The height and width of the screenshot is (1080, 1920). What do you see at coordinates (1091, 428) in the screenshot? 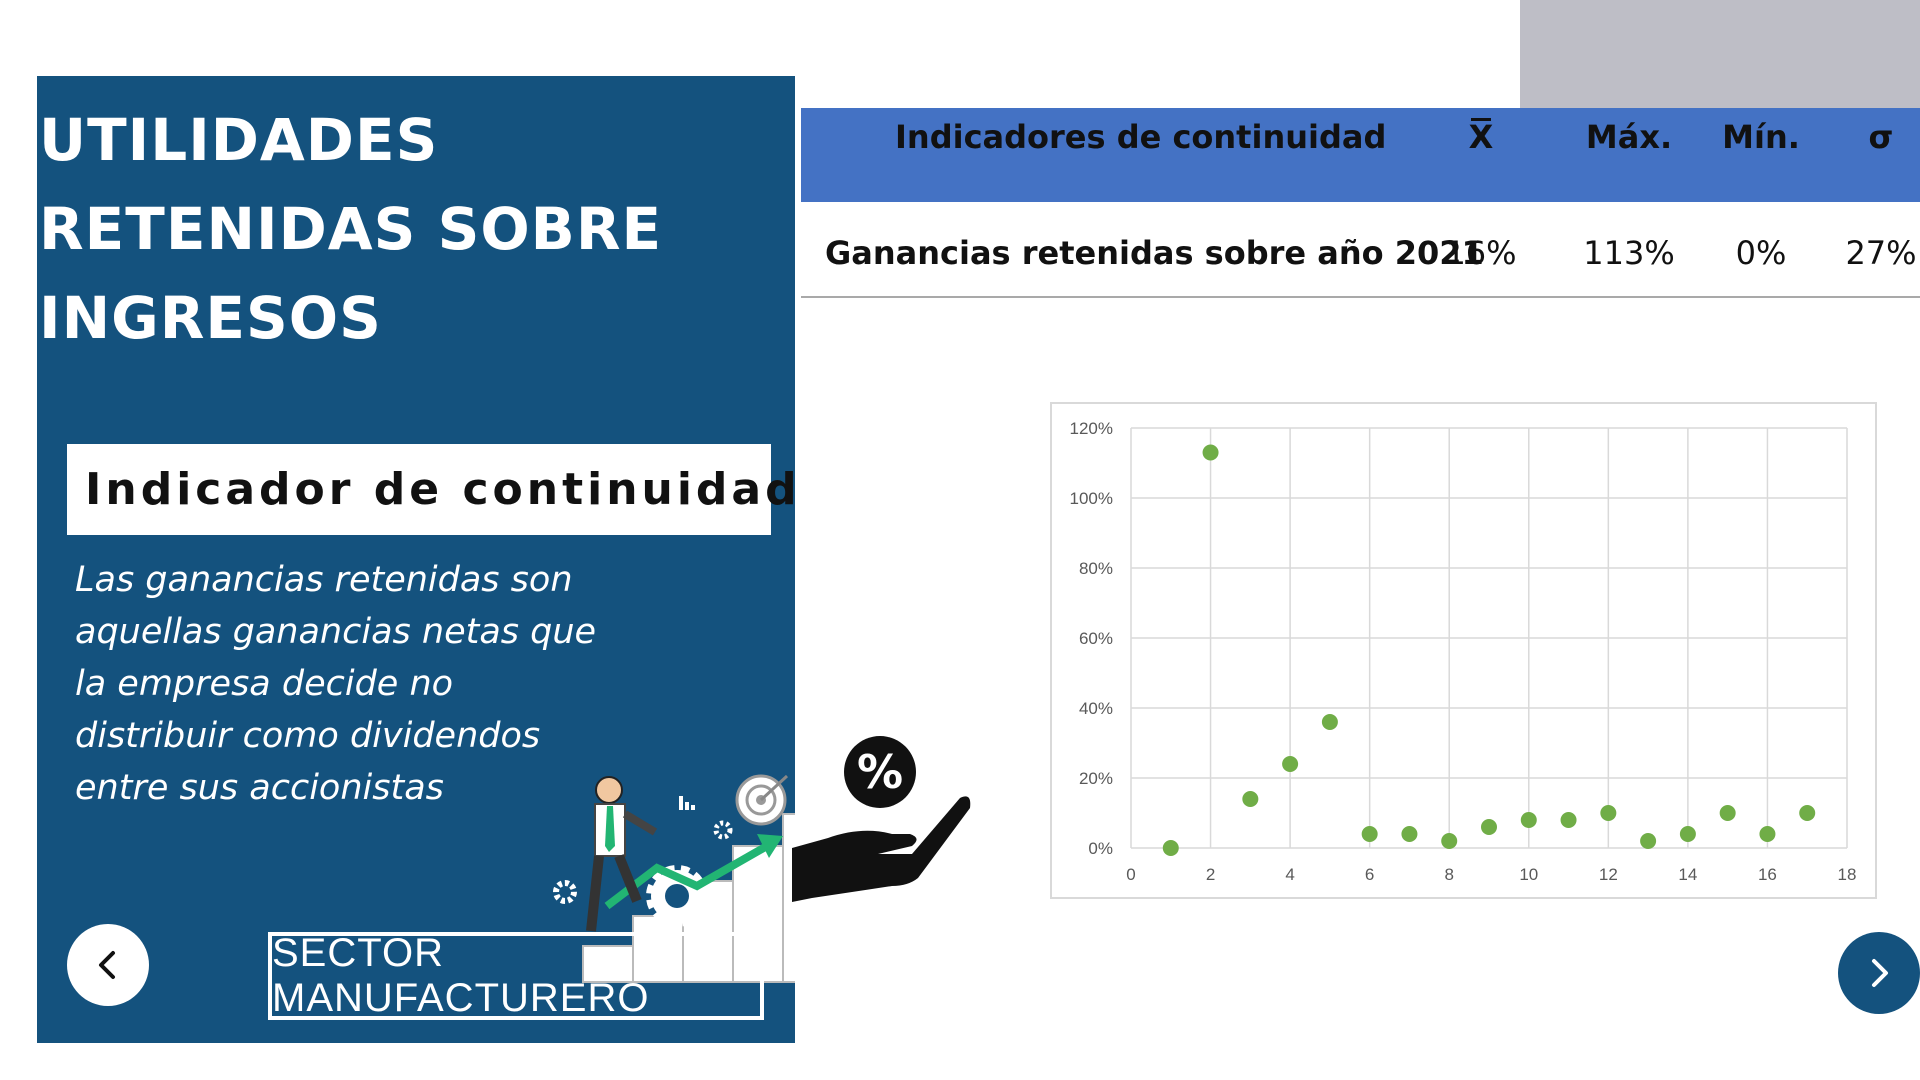
I see `y-tick-label: 120%` at bounding box center [1091, 428].